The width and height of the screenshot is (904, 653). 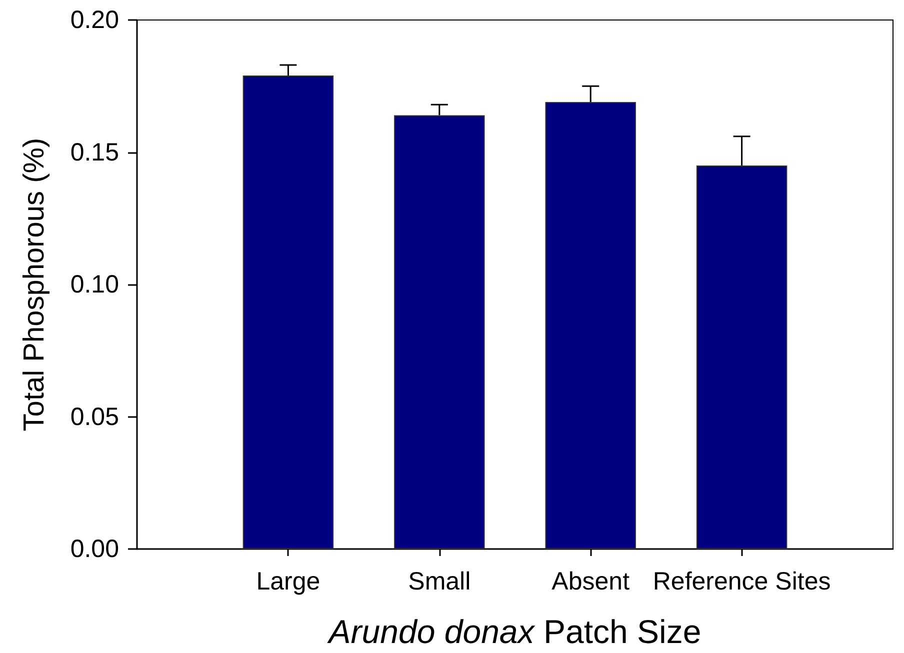 What do you see at coordinates (591, 582) in the screenshot?
I see `x-tick-label: Absent` at bounding box center [591, 582].